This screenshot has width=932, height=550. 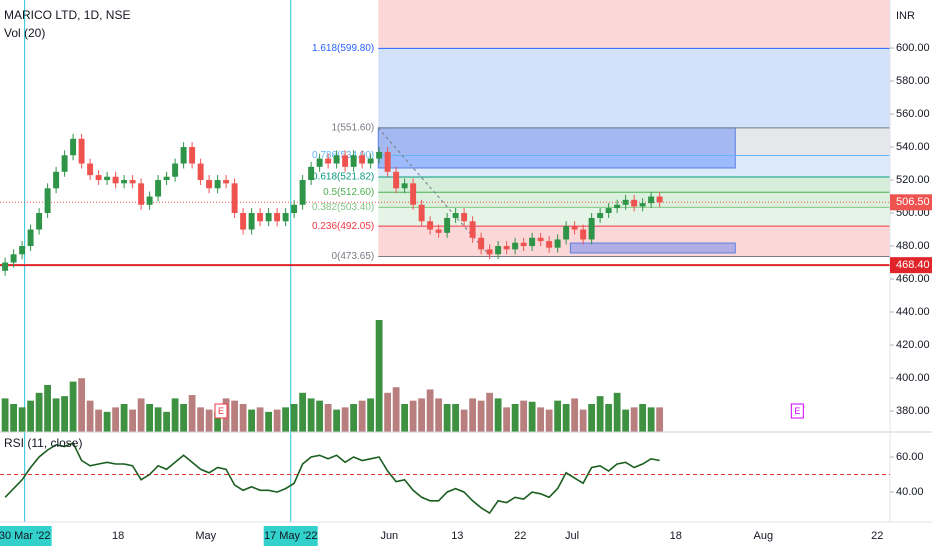 I want to click on price-tag, so click(x=911, y=265).